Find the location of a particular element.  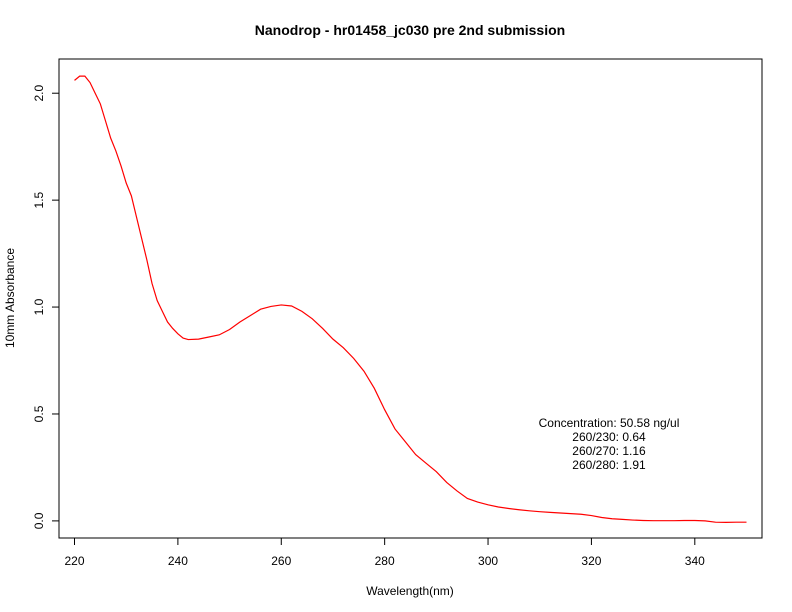

y-tick-label: 1.0 is located at coordinates (39, 306).